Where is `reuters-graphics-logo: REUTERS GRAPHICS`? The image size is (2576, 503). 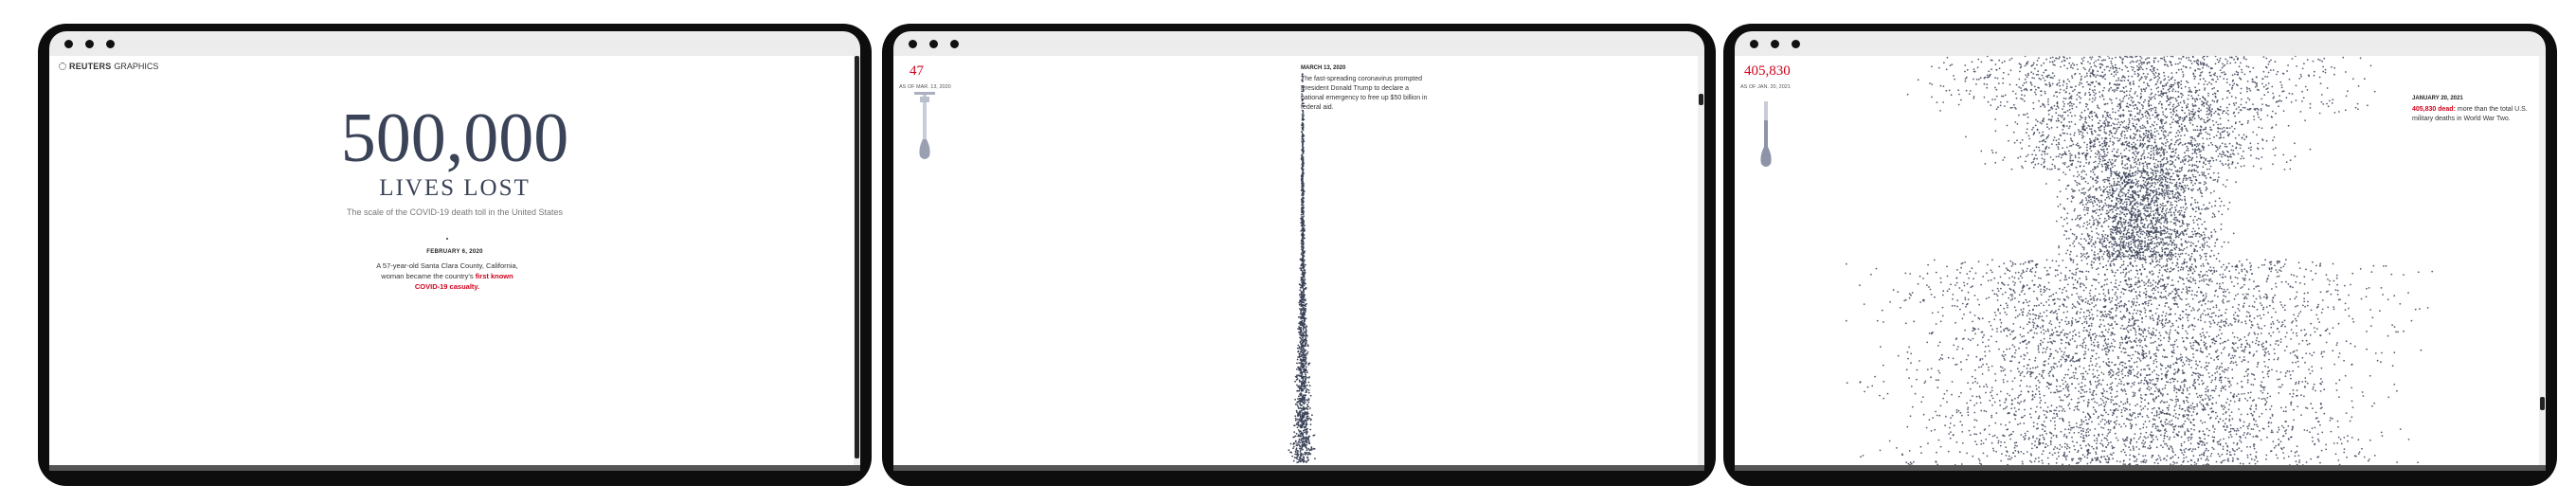 reuters-graphics-logo: REUTERS GRAPHICS is located at coordinates (108, 66).